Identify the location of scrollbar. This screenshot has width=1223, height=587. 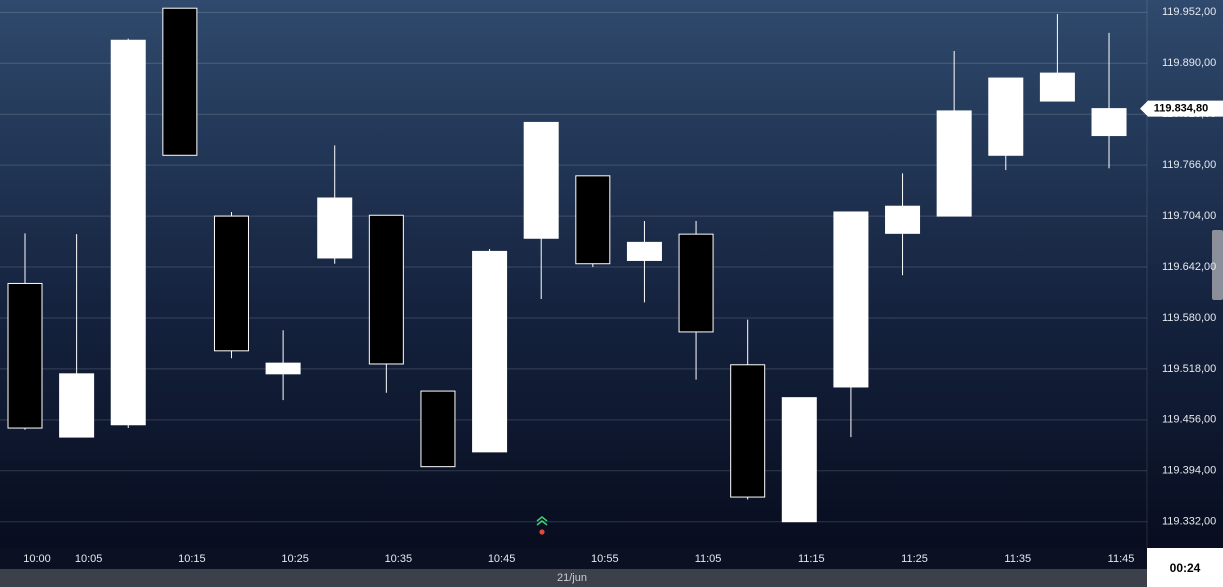
(573, 578).